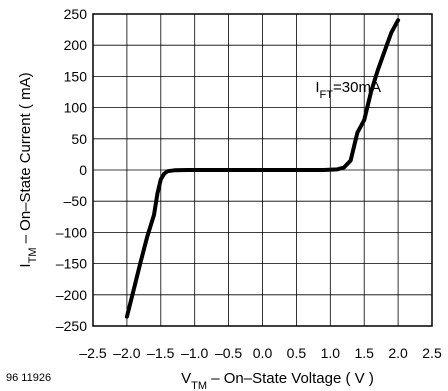 This screenshot has width=448, height=391. What do you see at coordinates (71, 232) in the screenshot?
I see `y-tick-label: –100` at bounding box center [71, 232].